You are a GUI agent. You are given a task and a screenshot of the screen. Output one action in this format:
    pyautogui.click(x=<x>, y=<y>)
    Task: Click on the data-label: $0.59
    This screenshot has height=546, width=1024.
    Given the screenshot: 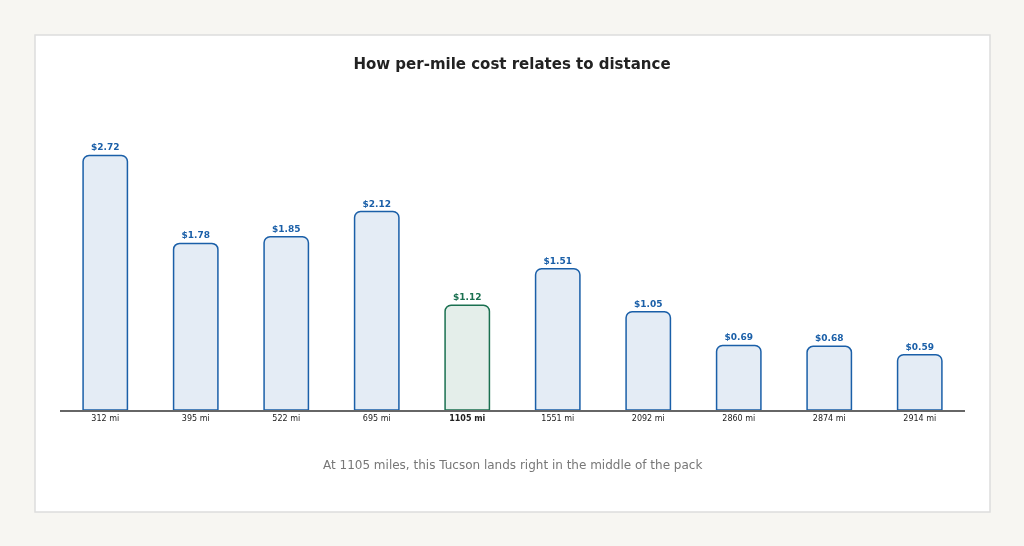 What is the action you would take?
    pyautogui.click(x=919, y=346)
    